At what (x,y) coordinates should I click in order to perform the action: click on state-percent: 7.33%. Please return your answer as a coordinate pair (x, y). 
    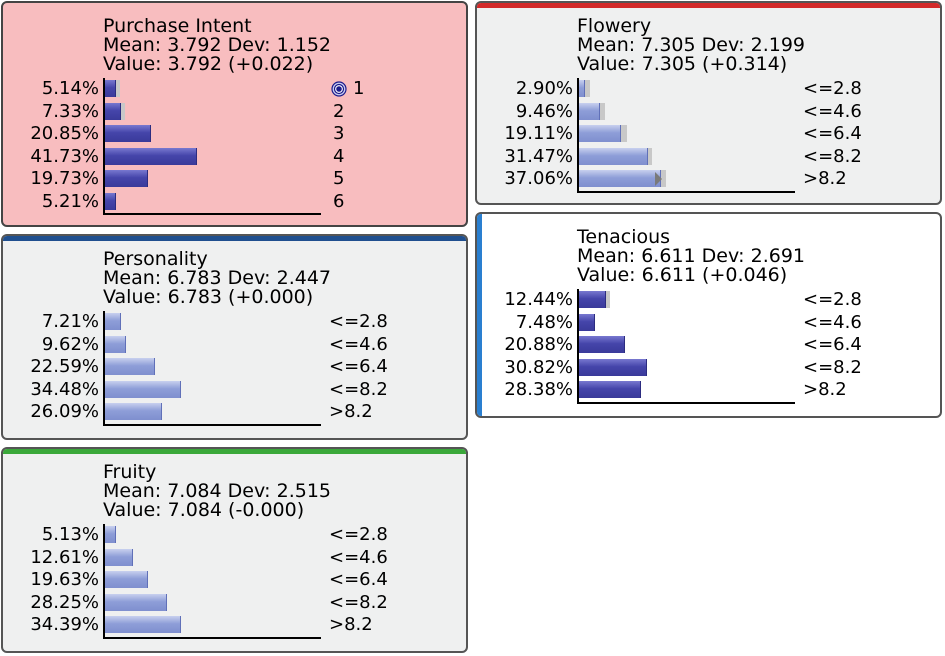
    Looking at the image, I should click on (70, 111).